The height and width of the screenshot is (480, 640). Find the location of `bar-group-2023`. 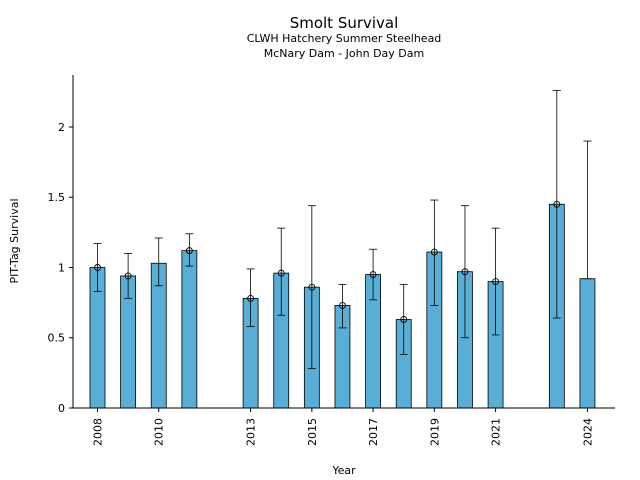

bar-group-2023 is located at coordinates (556, 249).